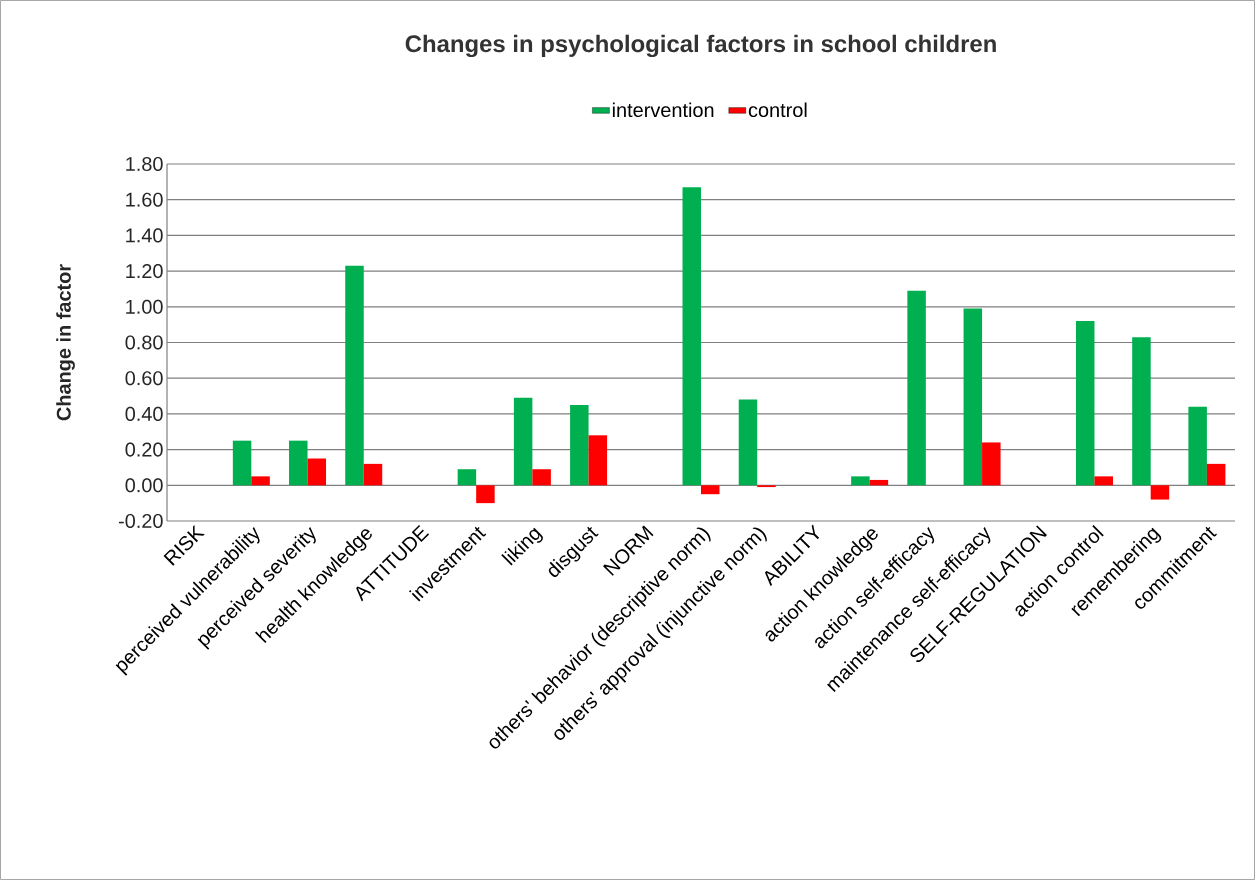  What do you see at coordinates (140, 521) in the screenshot?
I see `y-tick-label: -0.20` at bounding box center [140, 521].